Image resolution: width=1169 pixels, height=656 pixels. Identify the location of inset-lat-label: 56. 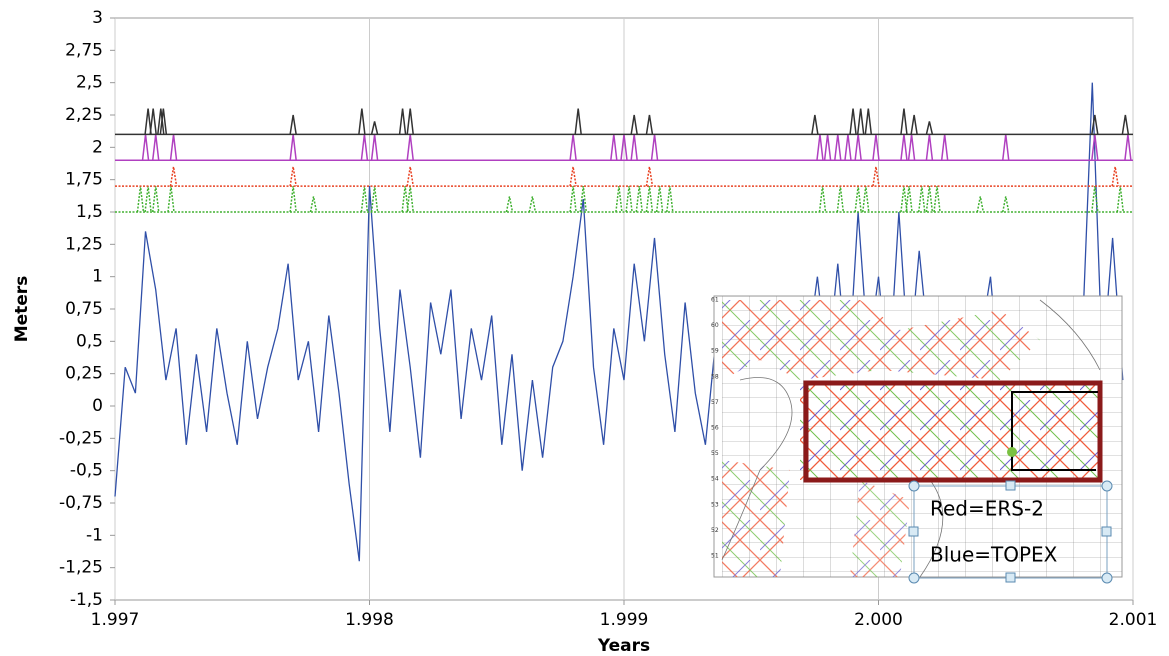
(715, 428).